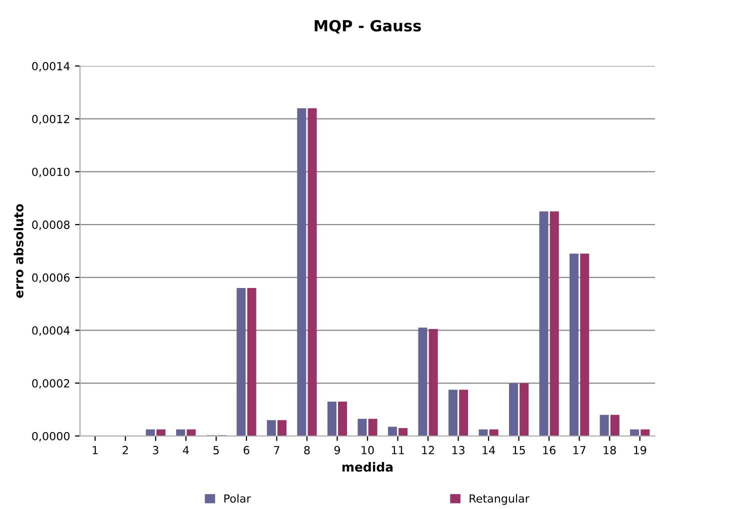 The image size is (735, 509). What do you see at coordinates (307, 450) in the screenshot?
I see `x-tick-label: 8` at bounding box center [307, 450].